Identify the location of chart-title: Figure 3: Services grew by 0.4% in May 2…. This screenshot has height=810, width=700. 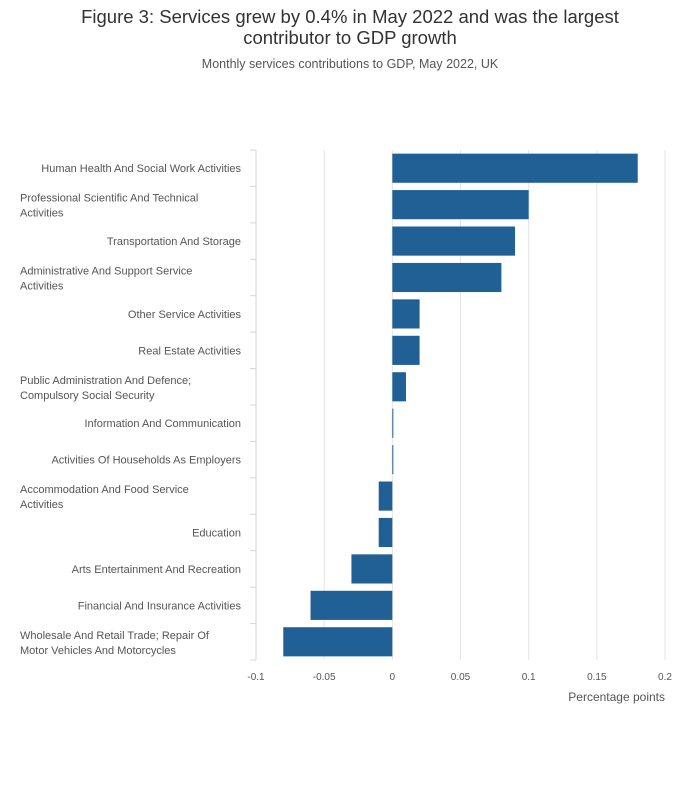
(350, 27).